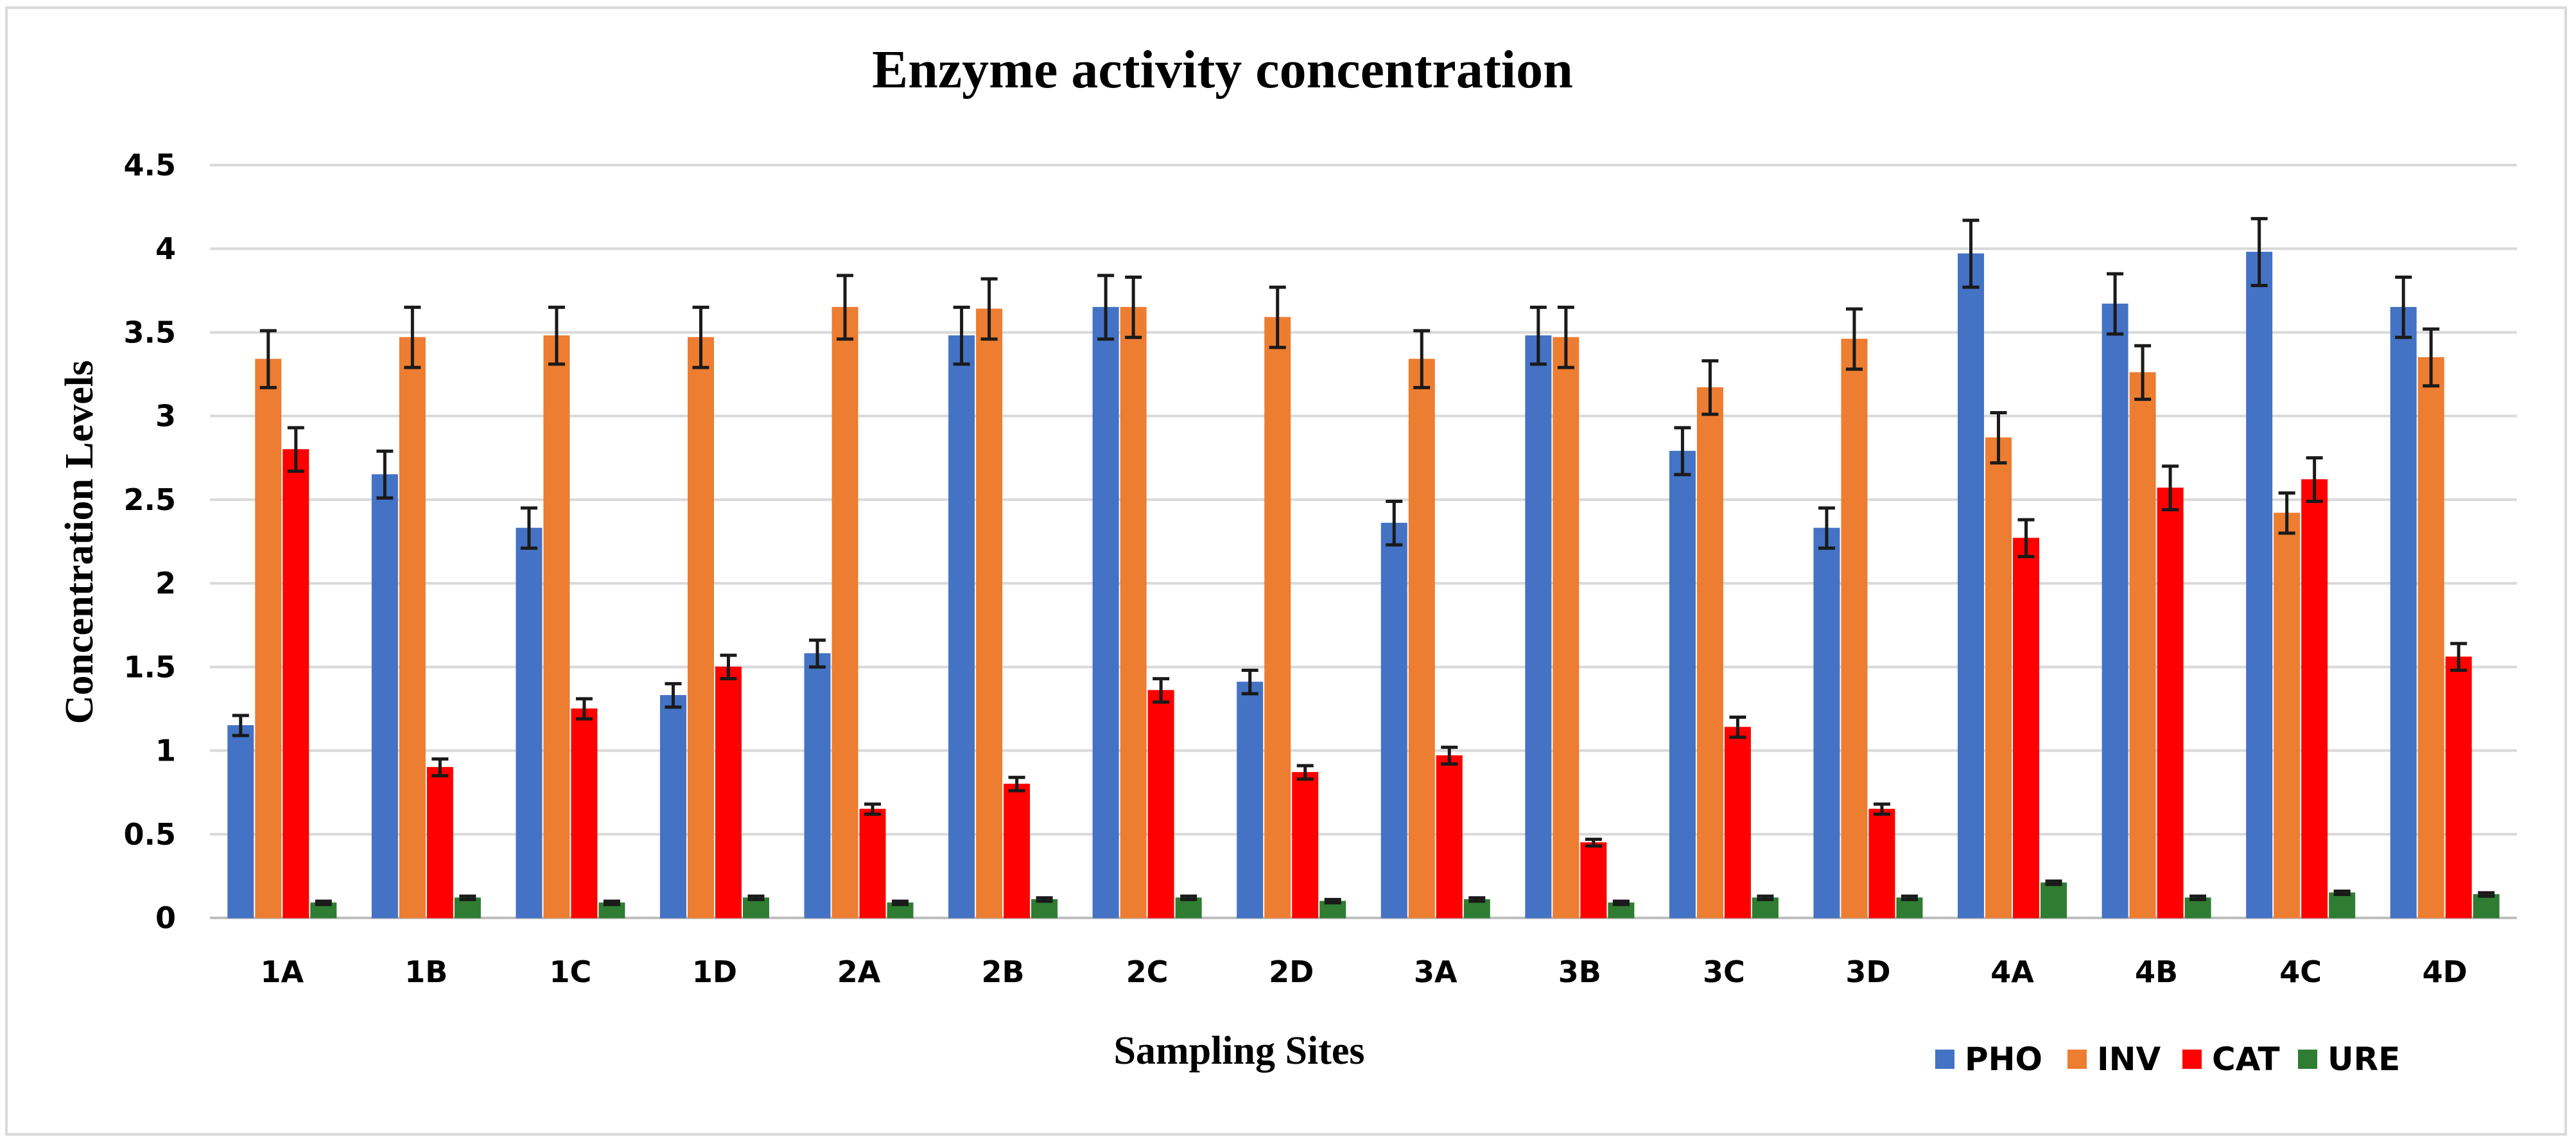 The height and width of the screenshot is (1144, 2576). What do you see at coordinates (2458, 657) in the screenshot?
I see `error-bar-cat-4d` at bounding box center [2458, 657].